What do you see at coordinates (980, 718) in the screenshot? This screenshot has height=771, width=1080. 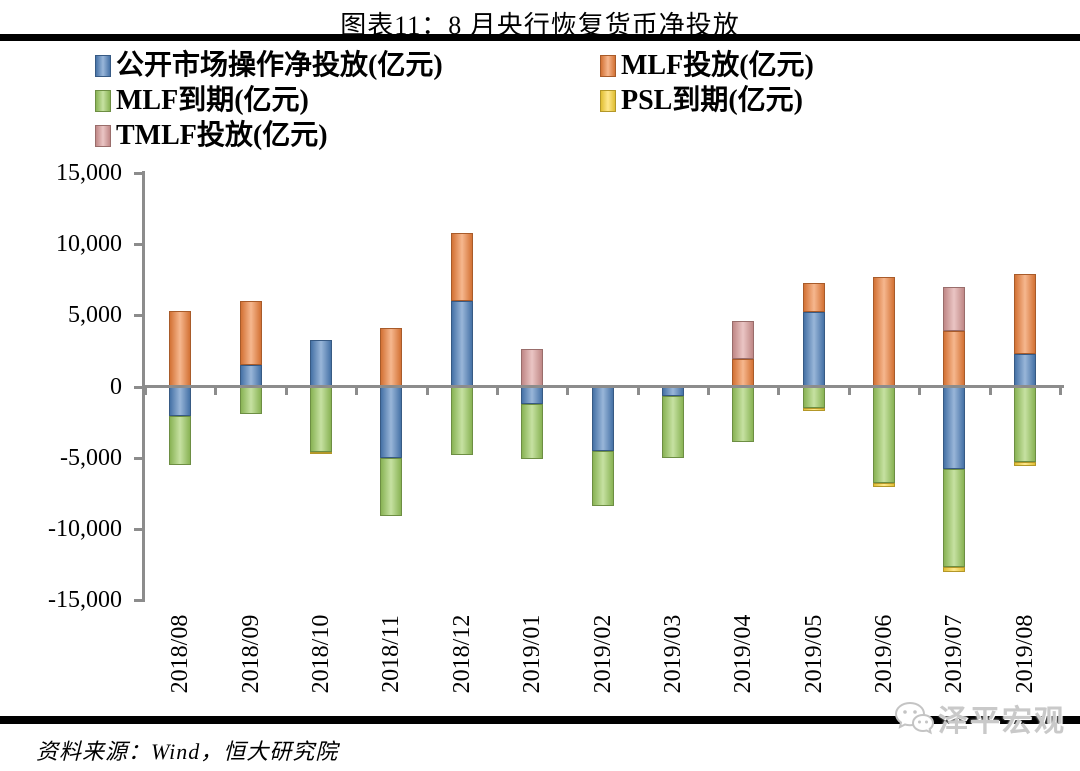 I see `watermark: 泽平宏观` at bounding box center [980, 718].